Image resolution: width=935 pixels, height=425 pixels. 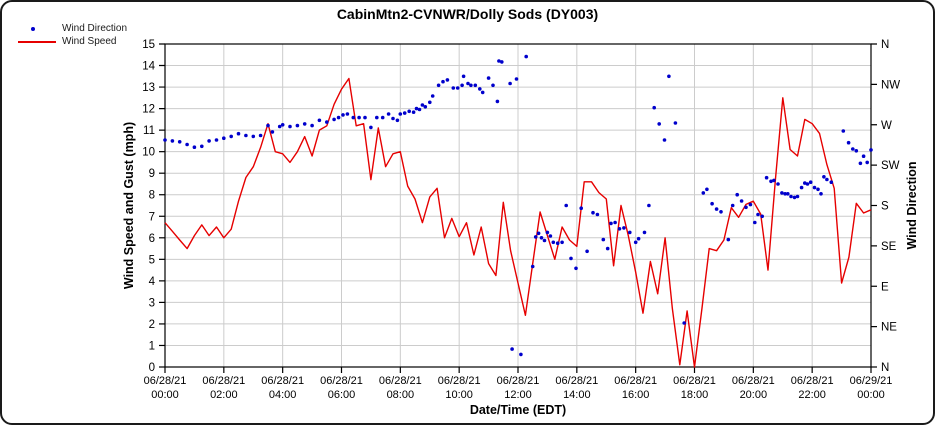 What do you see at coordinates (636, 395) in the screenshot?
I see `x-tick-time: 16:00` at bounding box center [636, 395].